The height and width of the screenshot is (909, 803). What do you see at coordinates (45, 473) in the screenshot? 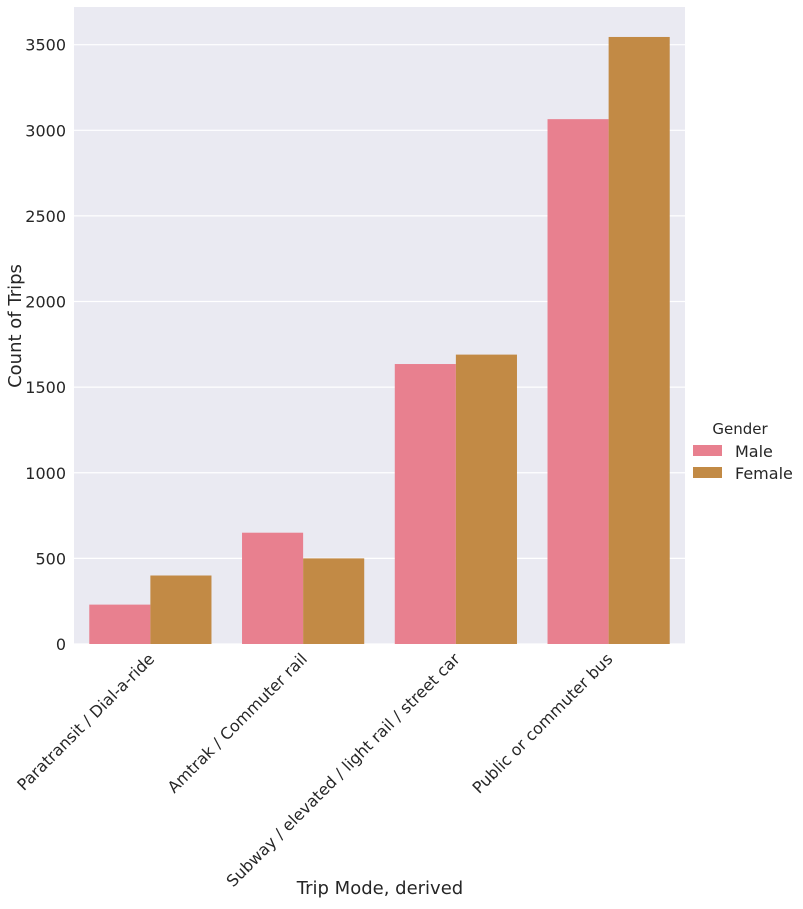
I see `y-tick-label: 1000` at bounding box center [45, 473].